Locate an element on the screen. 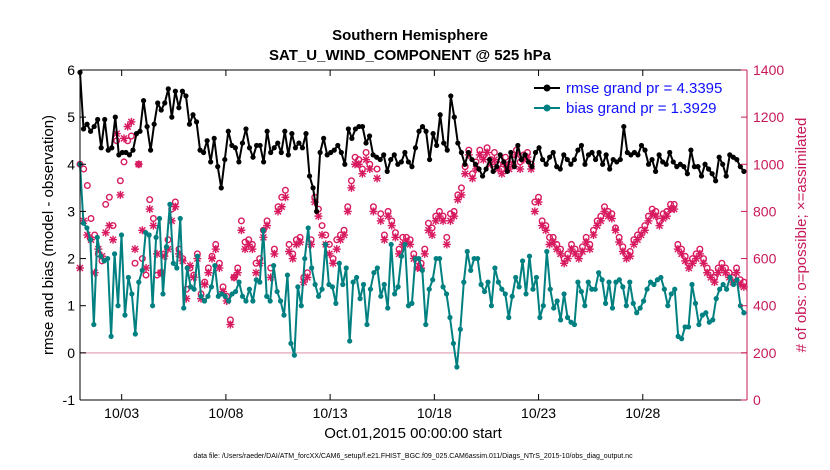 Image resolution: width=830 pixels, height=470 pixels. legend-bias-label: bias grand pr = 1.3929 is located at coordinates (641, 108).